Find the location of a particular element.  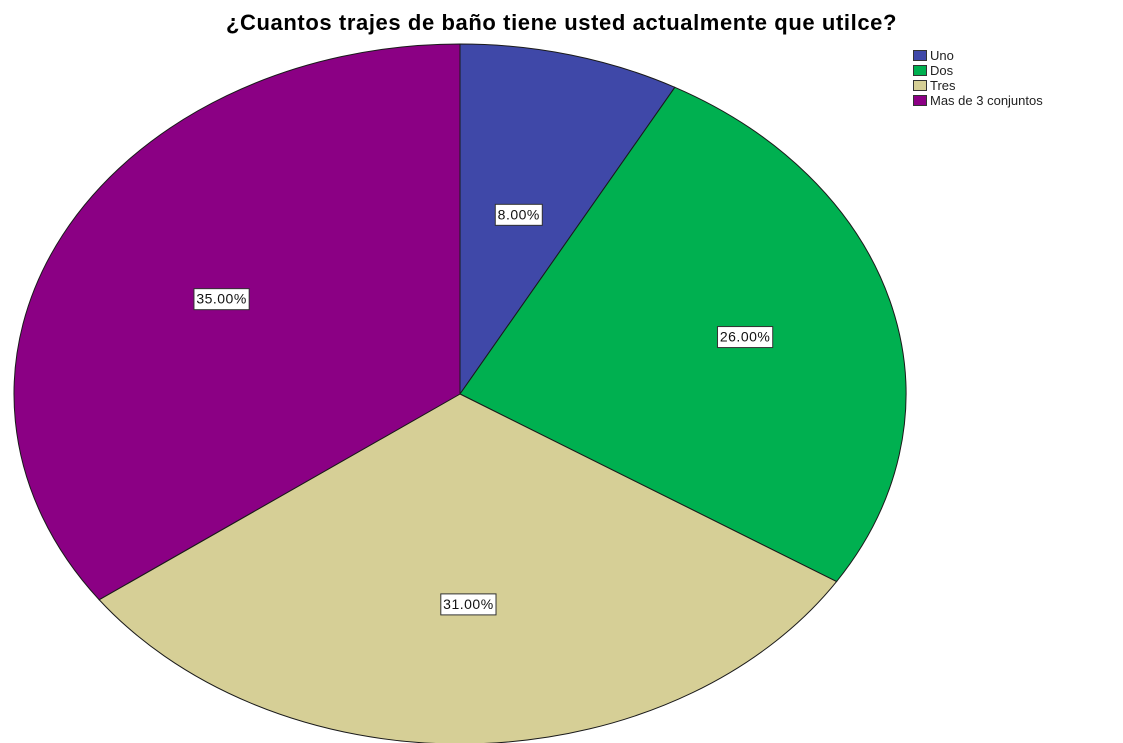

legend-entry: Dos is located at coordinates (978, 70).